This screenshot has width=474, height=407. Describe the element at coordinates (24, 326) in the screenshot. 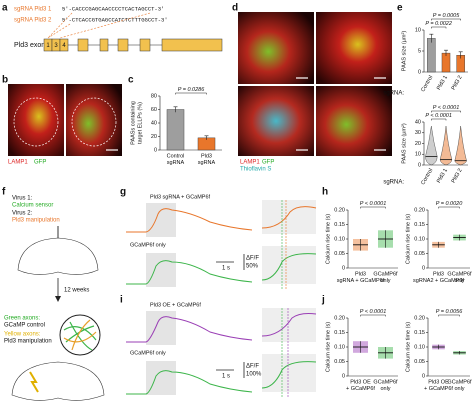

I see `axon-desc: GCaMP control` at that location.